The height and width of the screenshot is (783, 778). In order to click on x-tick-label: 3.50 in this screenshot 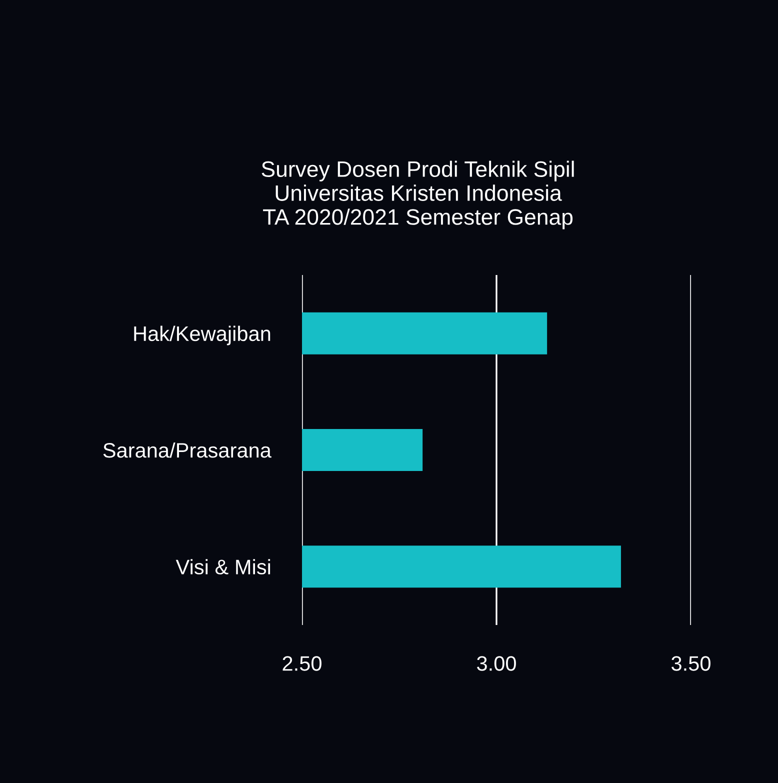, I will do `click(691, 663)`.